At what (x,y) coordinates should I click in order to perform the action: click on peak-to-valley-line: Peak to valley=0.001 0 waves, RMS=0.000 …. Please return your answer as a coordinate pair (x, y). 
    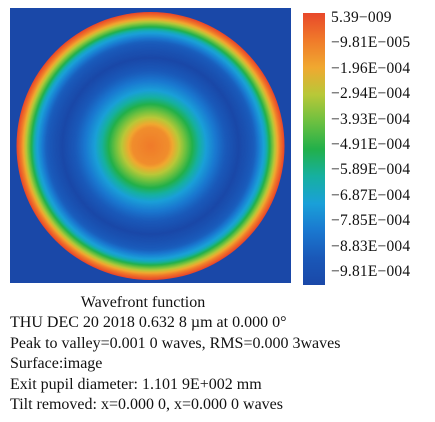
    Looking at the image, I should click on (175, 343).